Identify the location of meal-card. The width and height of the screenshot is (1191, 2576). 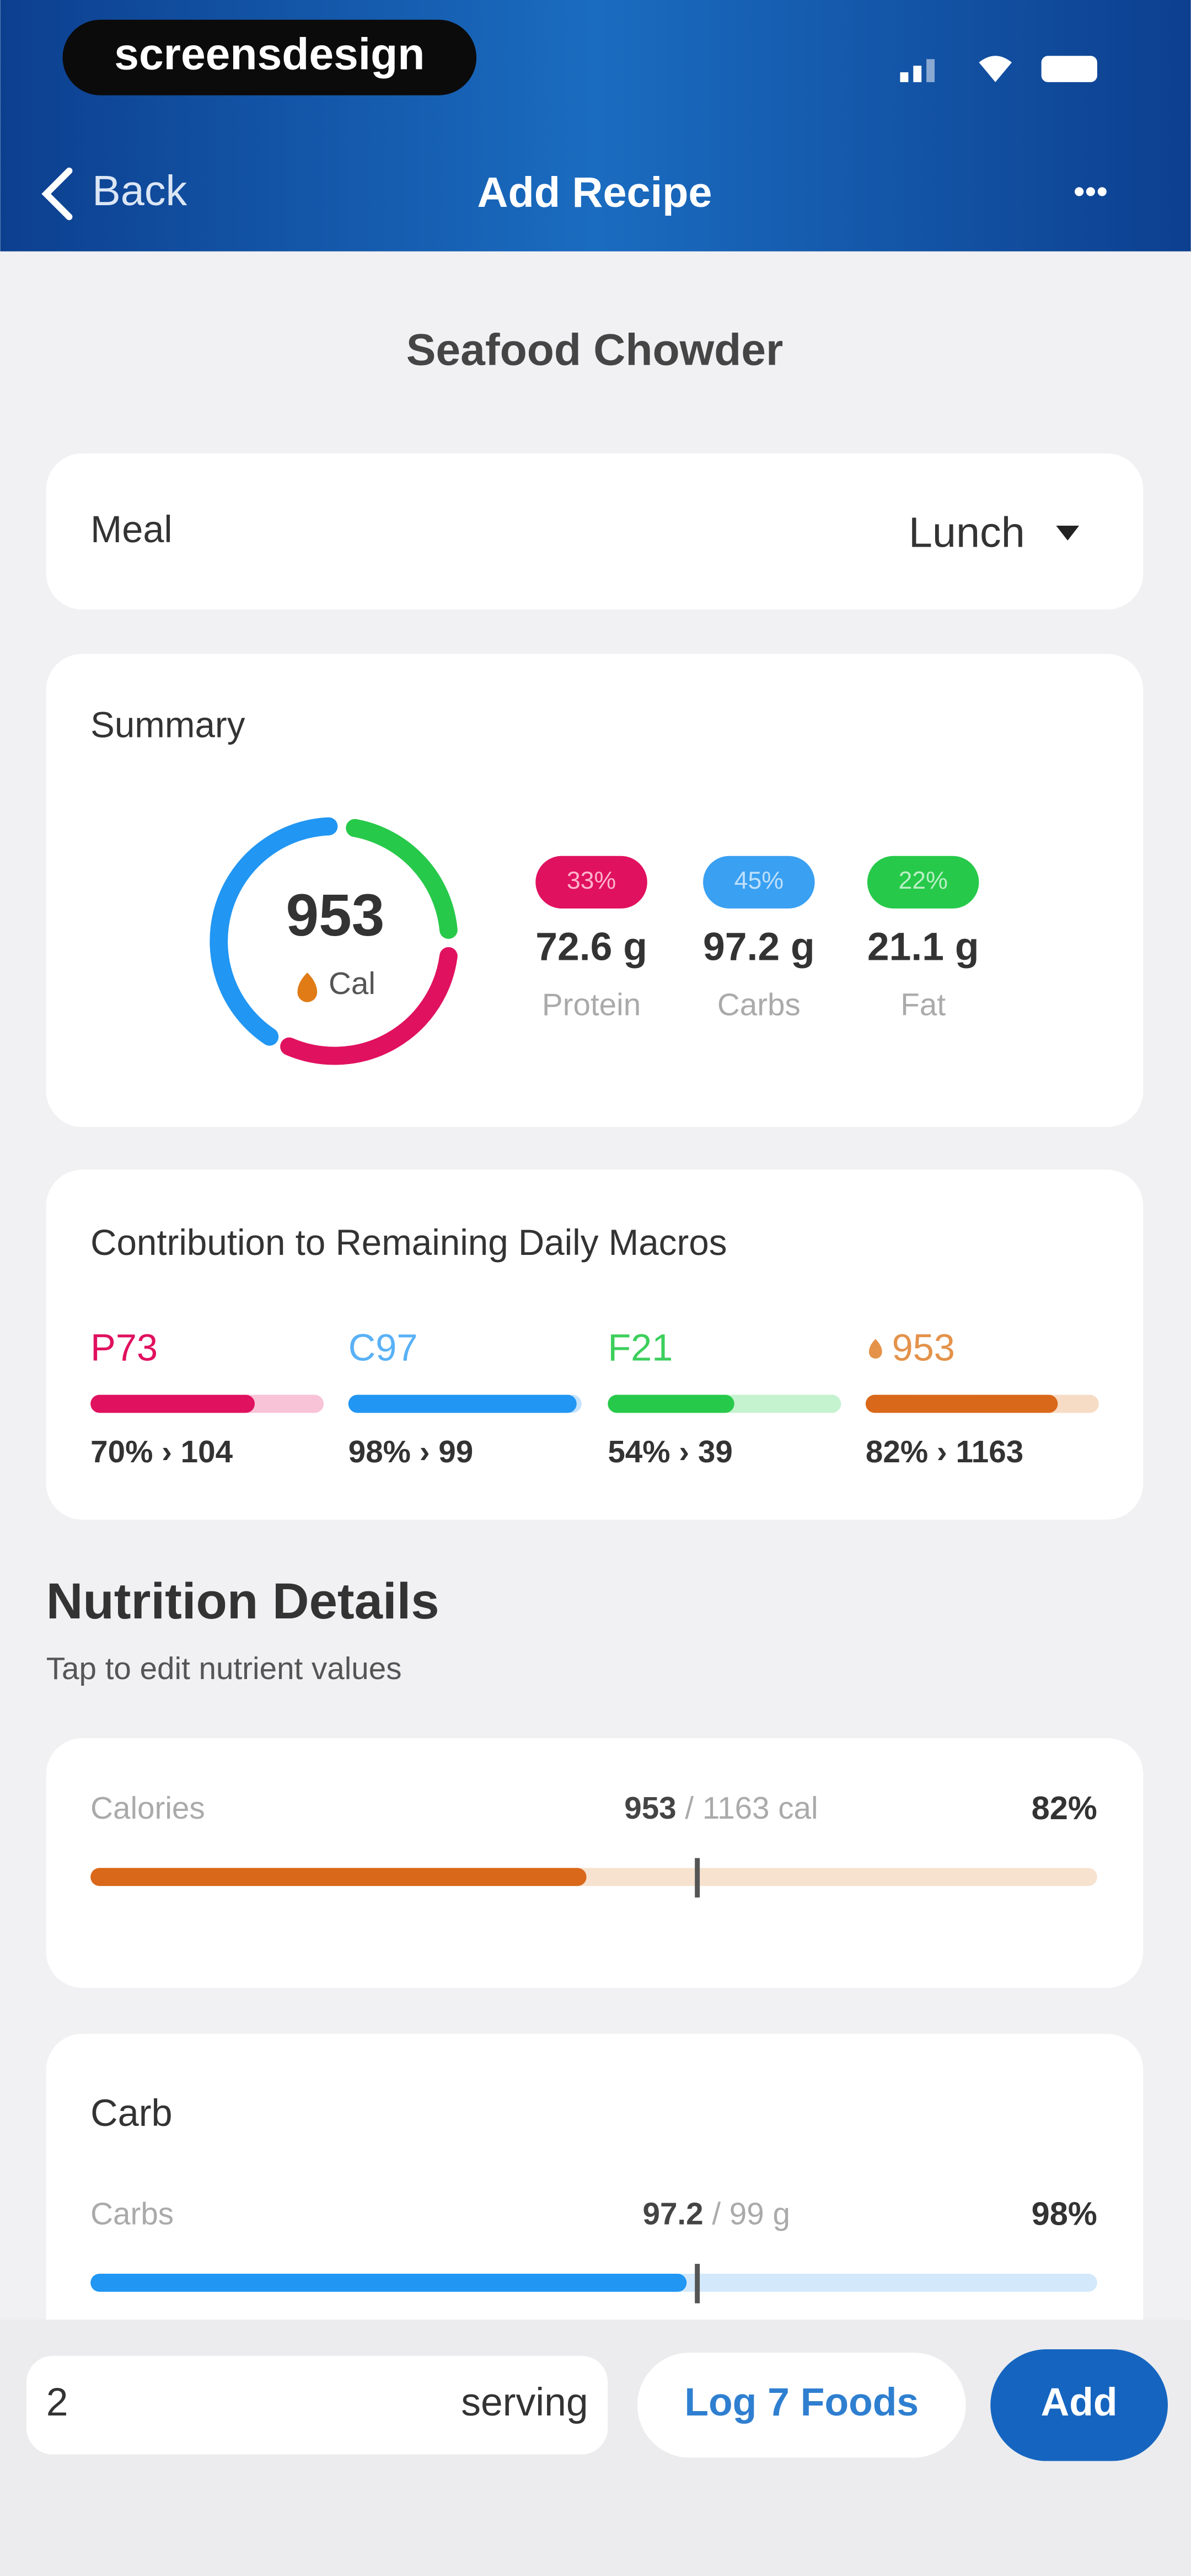
(595, 531).